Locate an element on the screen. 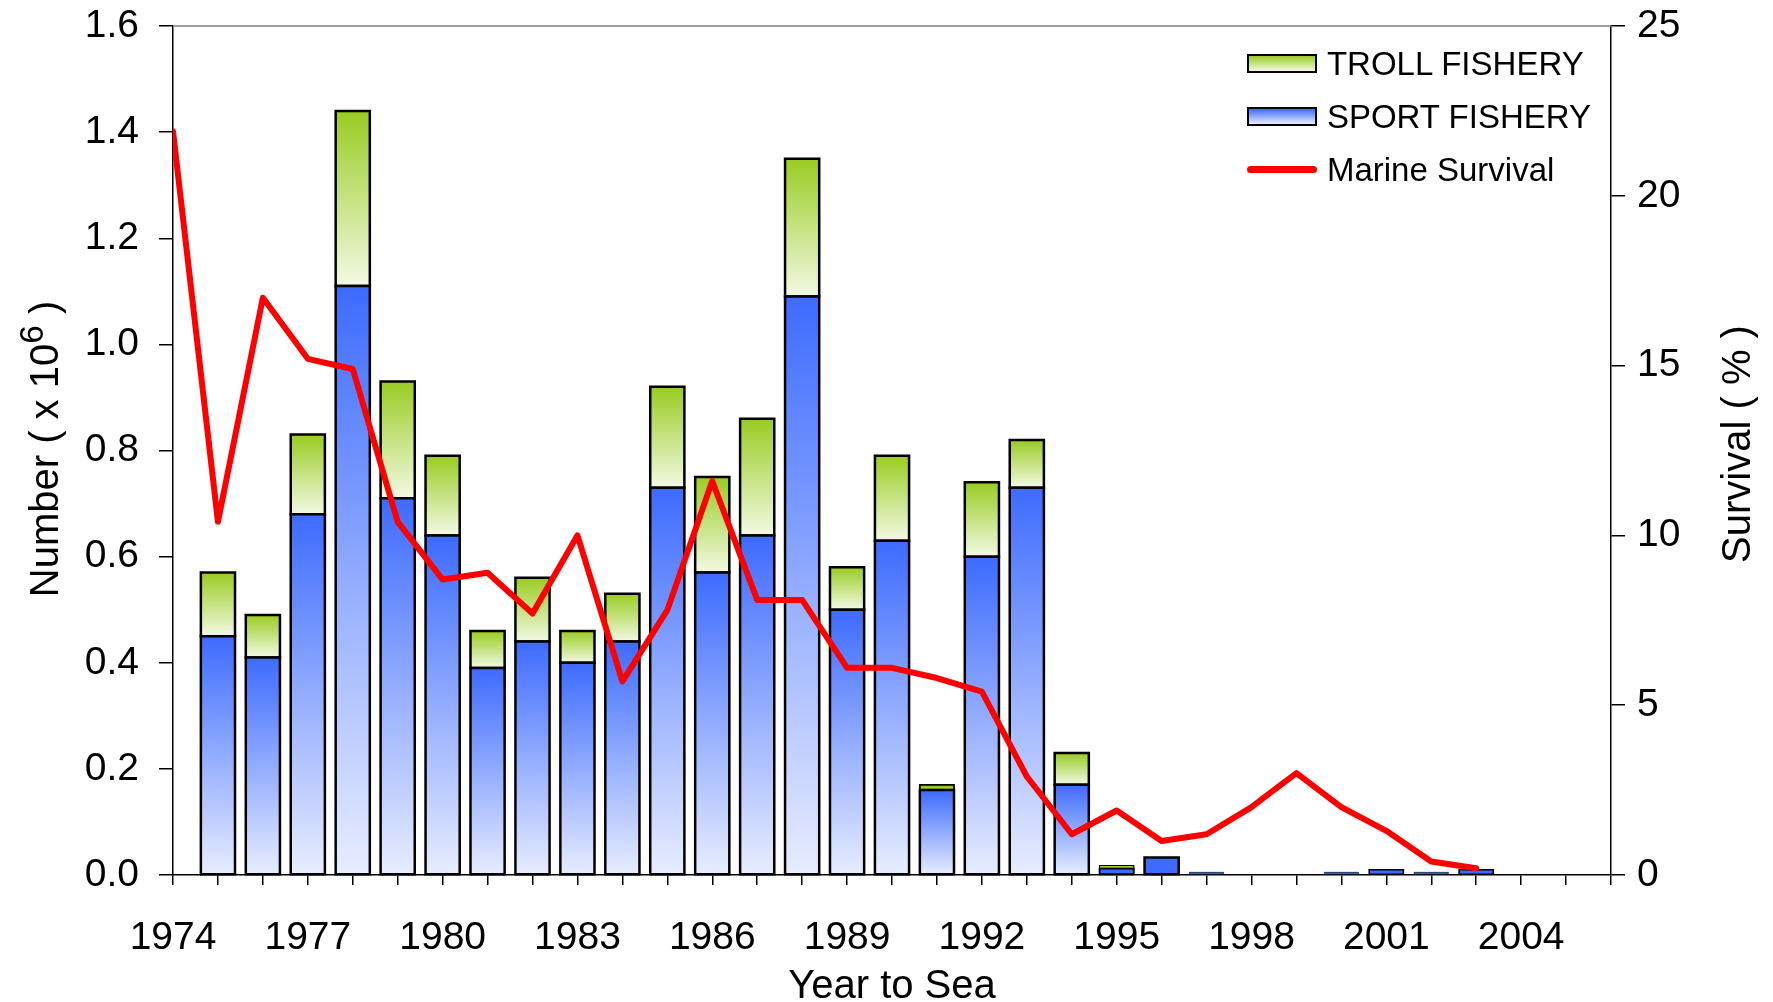  y-tick-label: 0.8 is located at coordinates (111, 448).